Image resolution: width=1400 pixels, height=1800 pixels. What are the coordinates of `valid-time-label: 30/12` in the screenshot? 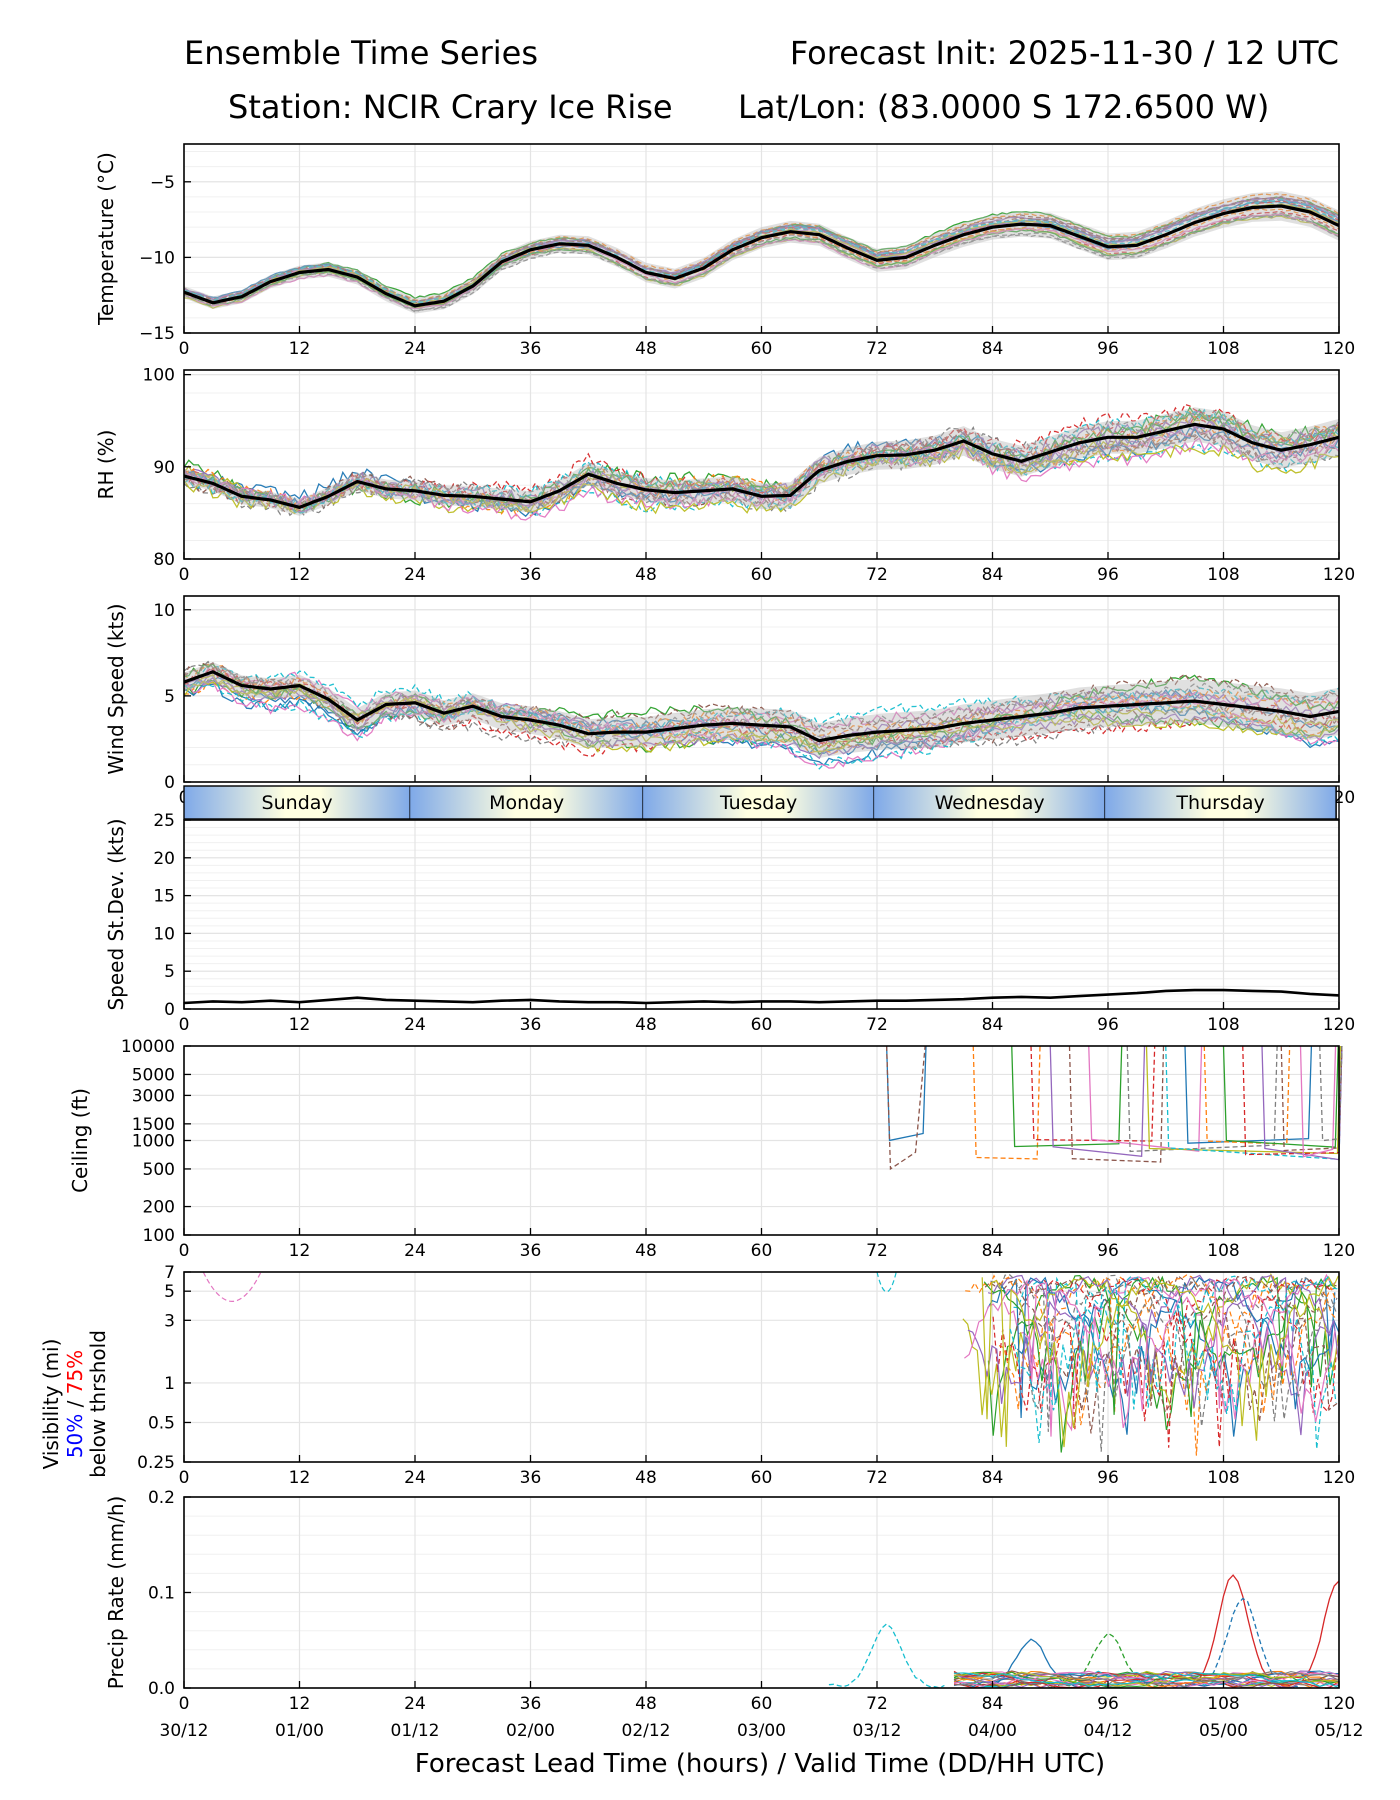 It's located at (184, 1731).